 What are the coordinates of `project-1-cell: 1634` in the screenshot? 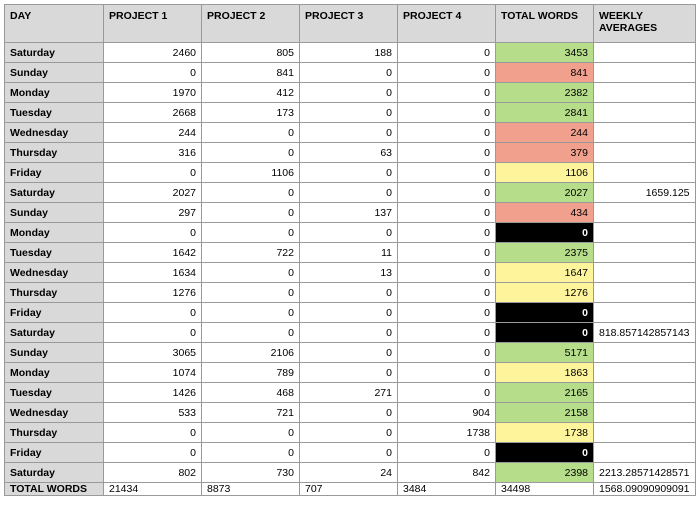 It's located at (152, 272).